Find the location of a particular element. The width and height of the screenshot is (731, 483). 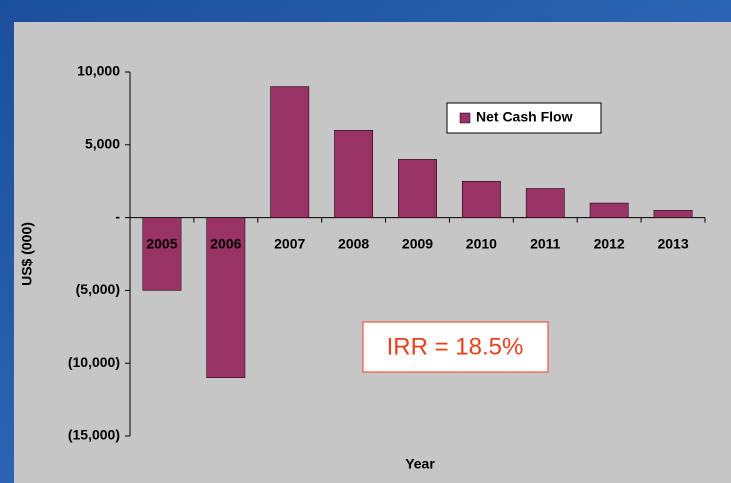

y-tick-label: (15,000) is located at coordinates (94, 435).